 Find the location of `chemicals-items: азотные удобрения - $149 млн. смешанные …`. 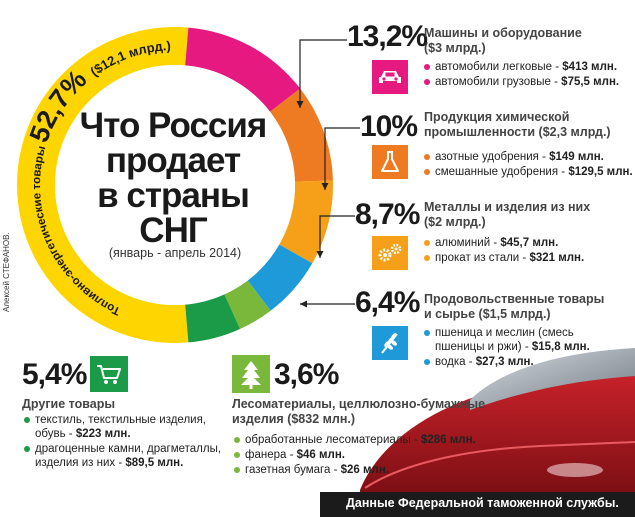

chemicals-items: азотные удобрения - $149 млн. смешанные … is located at coordinates (529, 165).